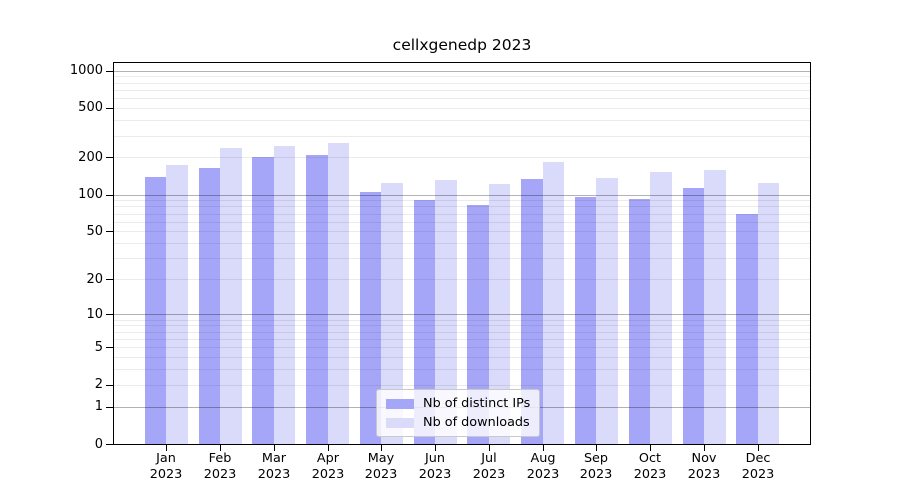 The height and width of the screenshot is (500, 900). I want to click on x-tick-label-may: May 2023, so click(381, 466).